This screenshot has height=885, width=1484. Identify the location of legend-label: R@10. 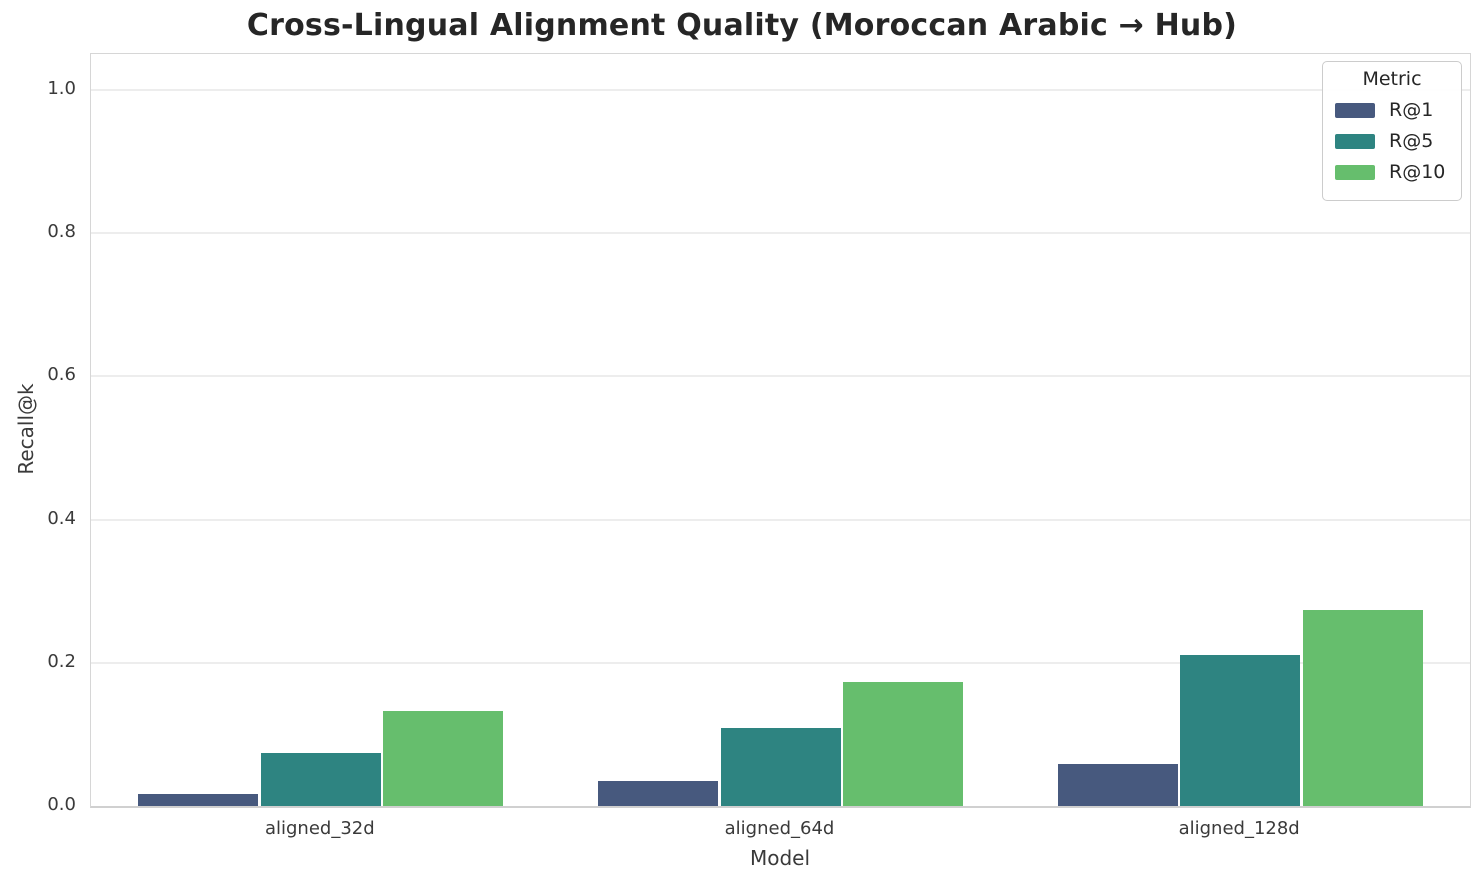
(1417, 172).